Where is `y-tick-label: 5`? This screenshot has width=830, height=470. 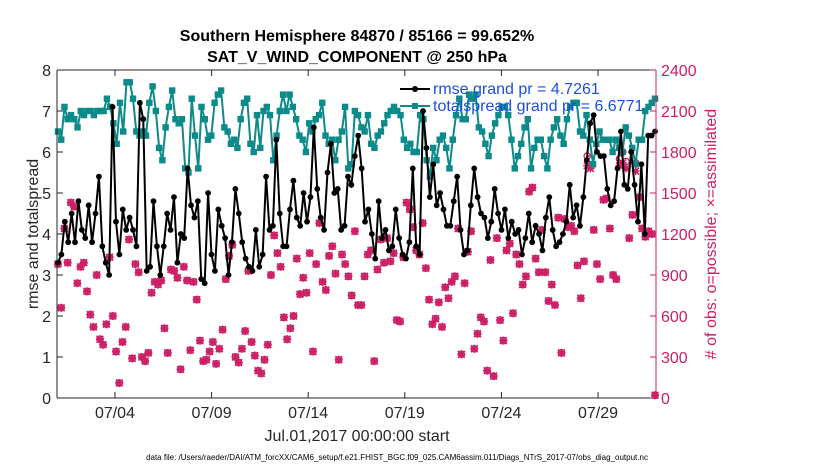 y-tick-label: 5 is located at coordinates (46, 194).